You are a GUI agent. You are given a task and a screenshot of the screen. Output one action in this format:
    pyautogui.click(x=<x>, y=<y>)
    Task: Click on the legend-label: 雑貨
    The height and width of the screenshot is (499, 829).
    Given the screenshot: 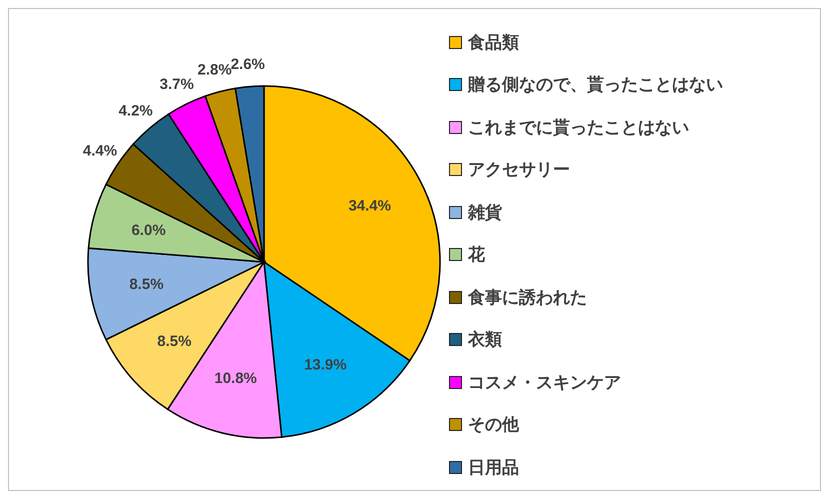 What is the action you would take?
    pyautogui.click(x=485, y=213)
    